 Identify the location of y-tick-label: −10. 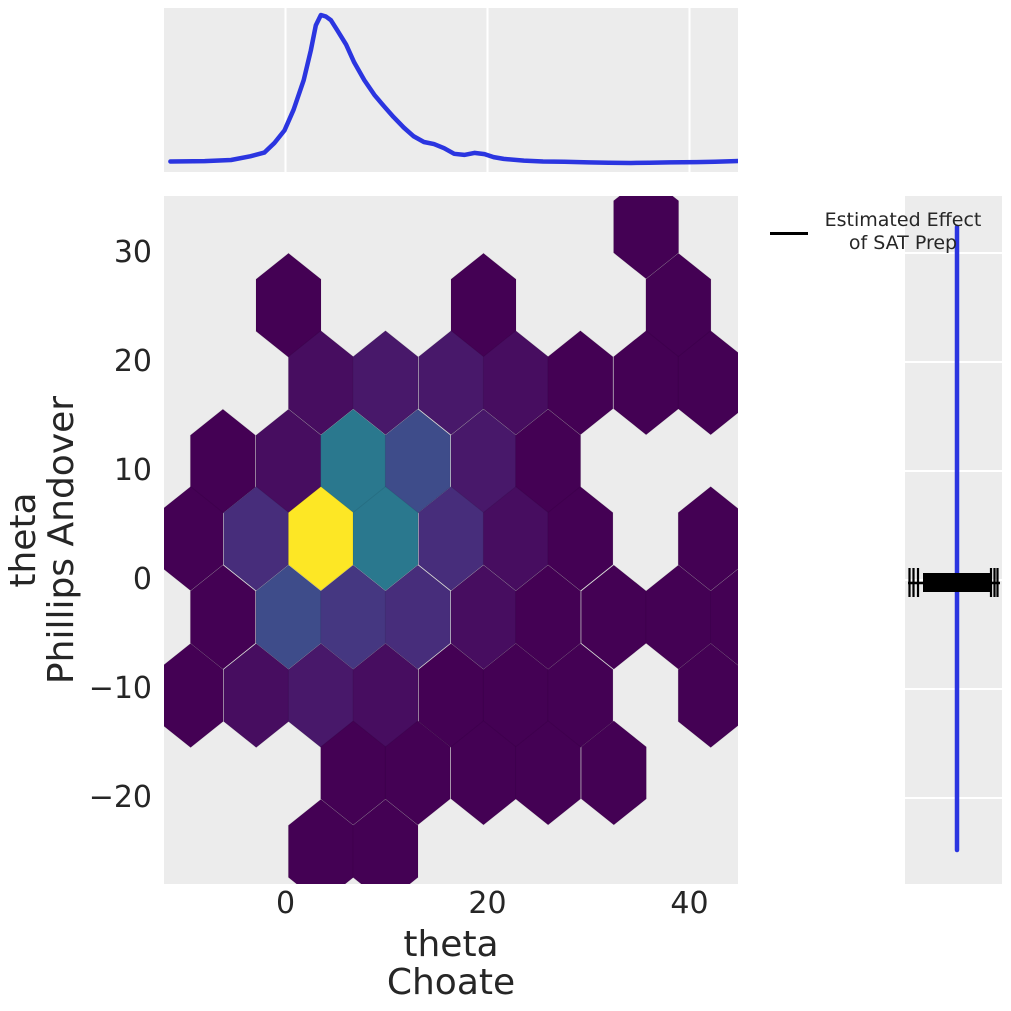
(120, 688).